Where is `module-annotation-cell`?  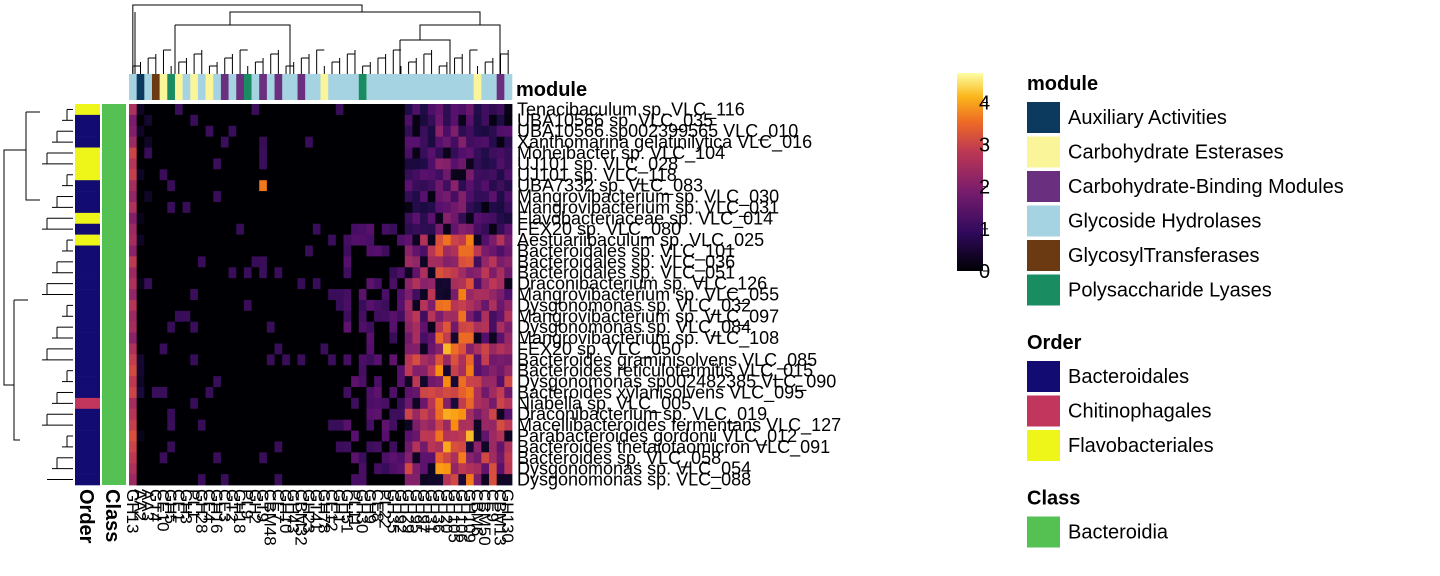 module-annotation-cell is located at coordinates (233, 87).